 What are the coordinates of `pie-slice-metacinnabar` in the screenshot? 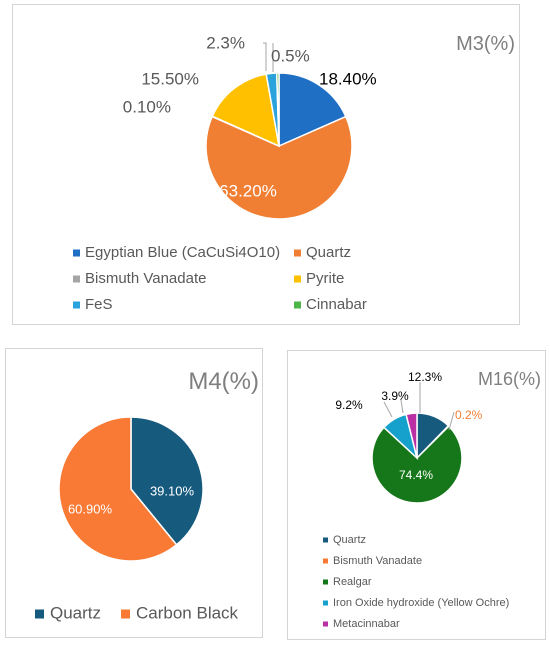 It's located at (411, 435).